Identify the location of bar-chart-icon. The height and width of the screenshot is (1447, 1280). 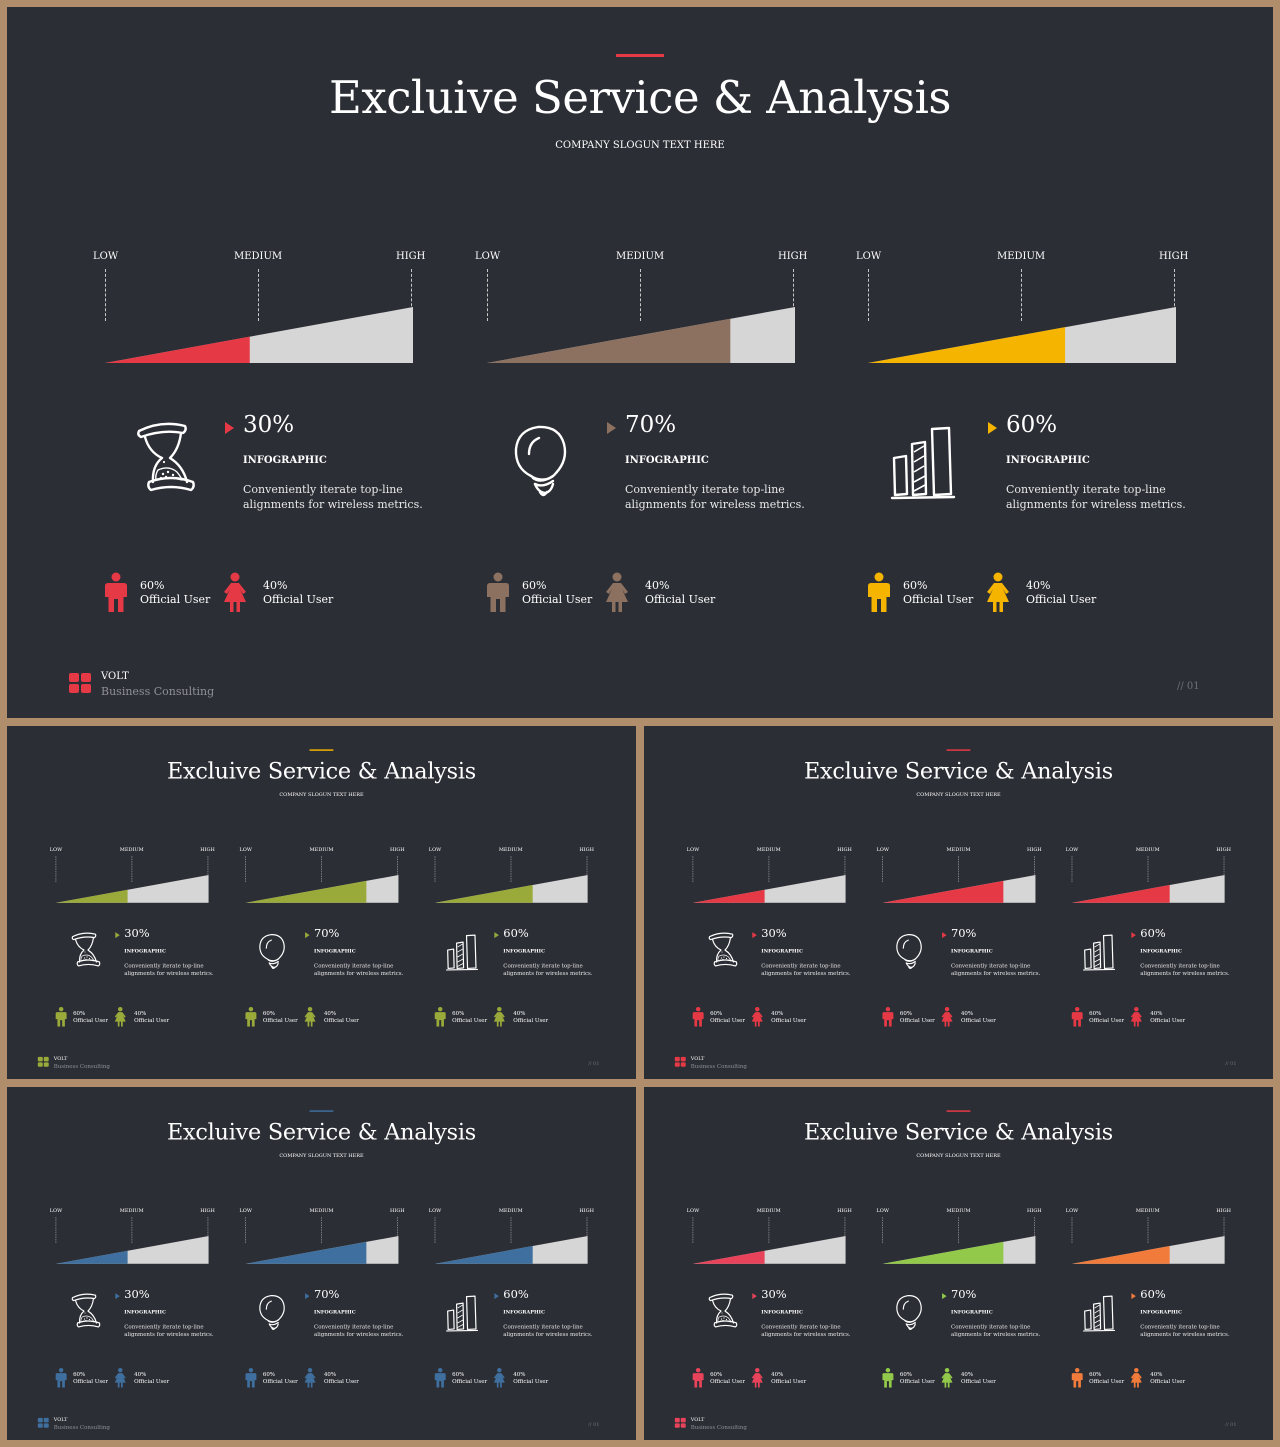
(462, 952).